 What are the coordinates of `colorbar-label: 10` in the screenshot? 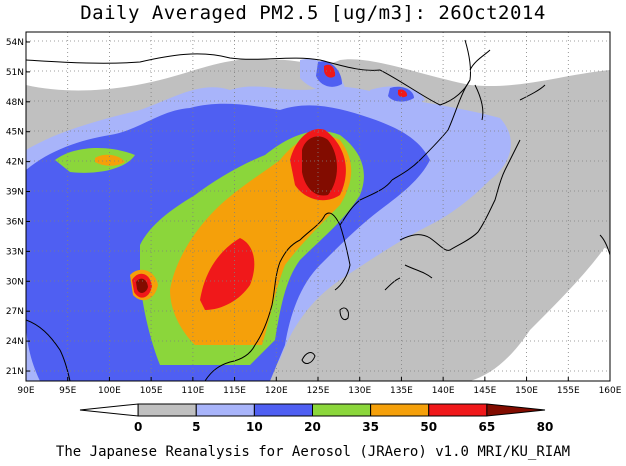 It's located at (254, 427).